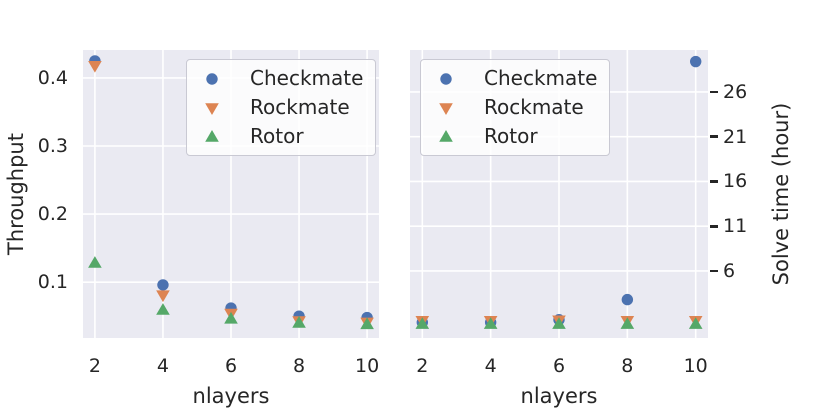 The image size is (830, 415). Describe the element at coordinates (729, 270) in the screenshot. I see `y-tick-label: 6` at that location.